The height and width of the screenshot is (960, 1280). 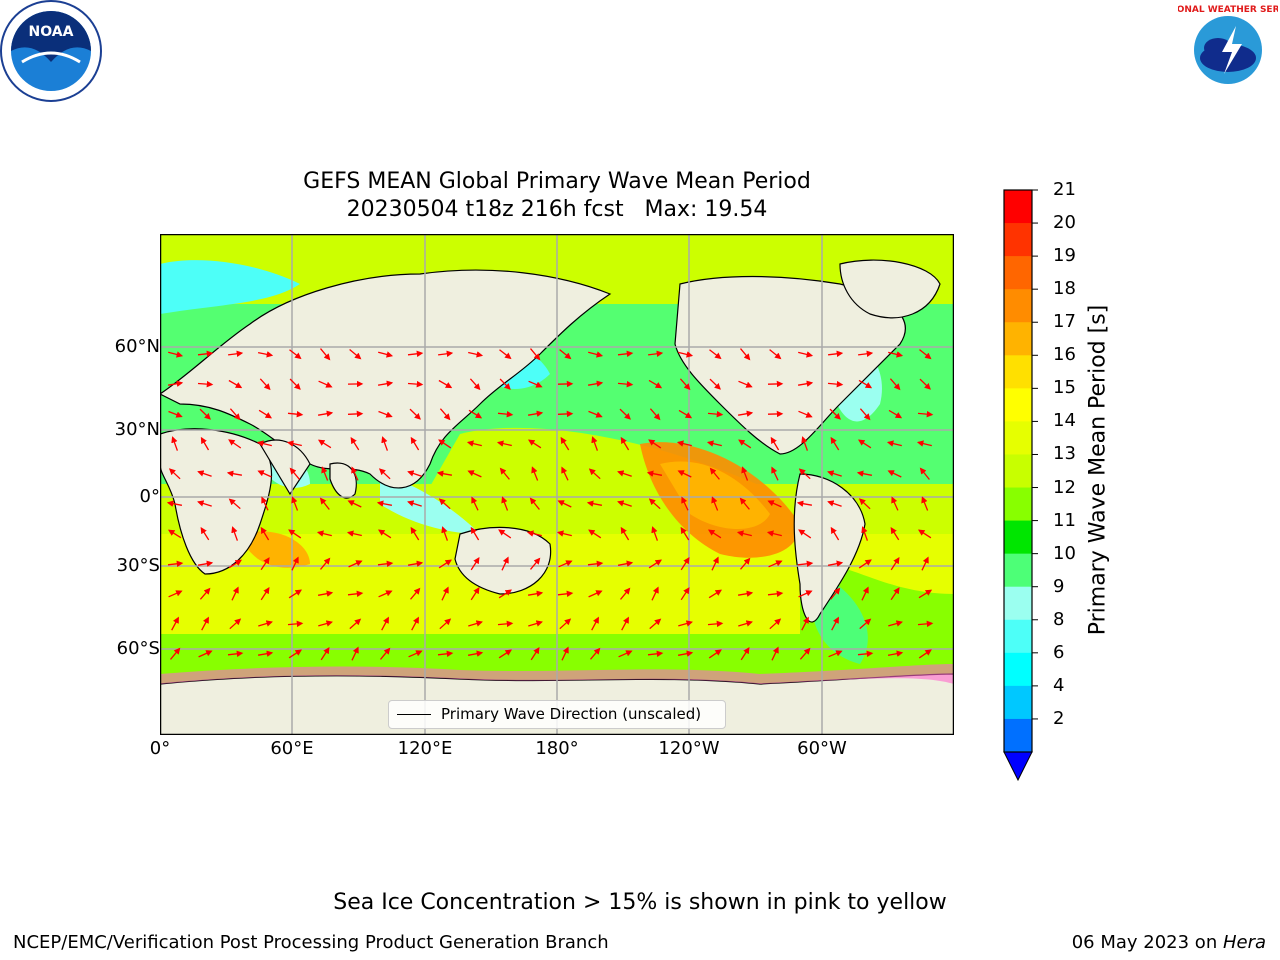 What do you see at coordinates (822, 748) in the screenshot?
I see `lon-tick-60w: 60°W` at bounding box center [822, 748].